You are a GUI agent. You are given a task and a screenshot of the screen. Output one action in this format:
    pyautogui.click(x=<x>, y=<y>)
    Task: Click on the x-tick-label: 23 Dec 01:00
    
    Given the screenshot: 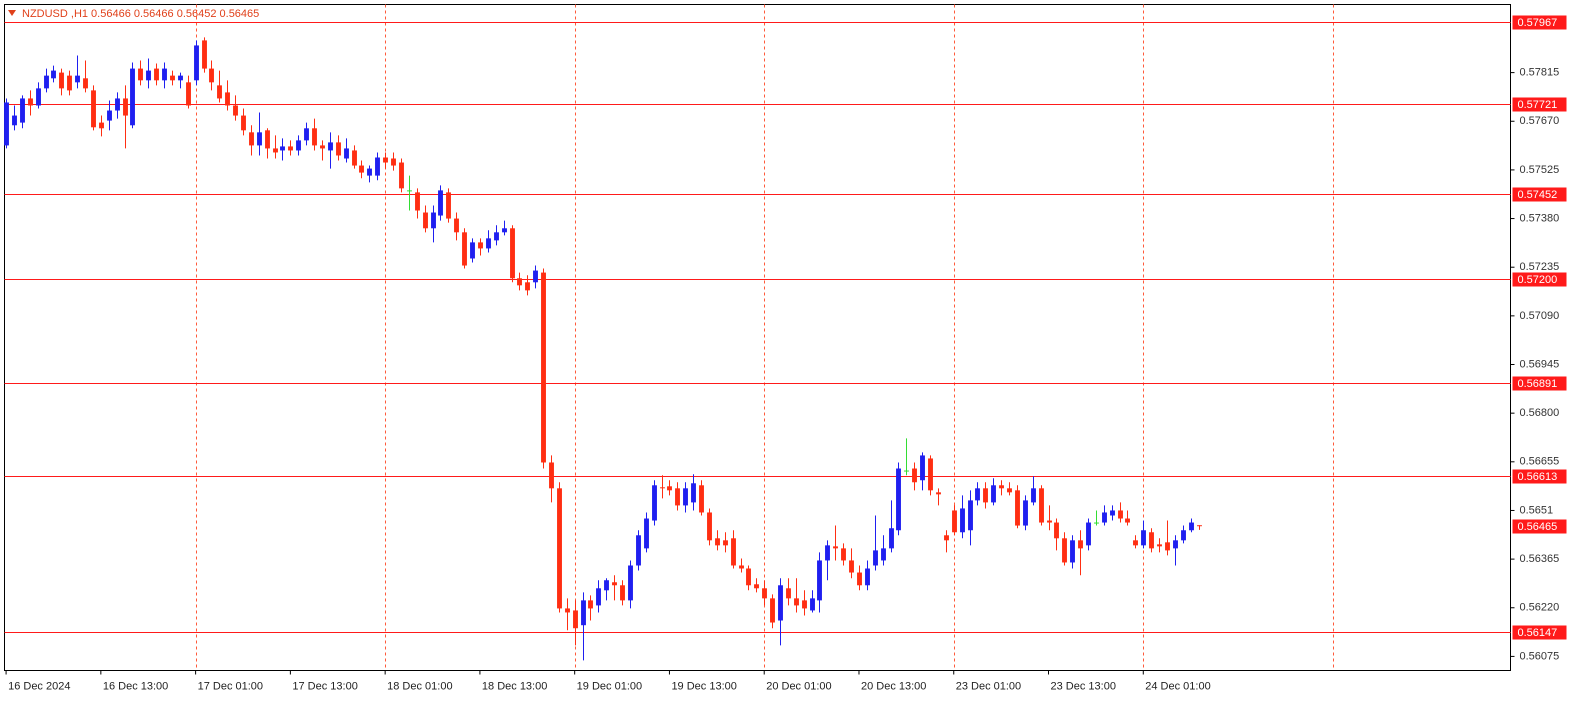 What is the action you would take?
    pyautogui.click(x=988, y=686)
    